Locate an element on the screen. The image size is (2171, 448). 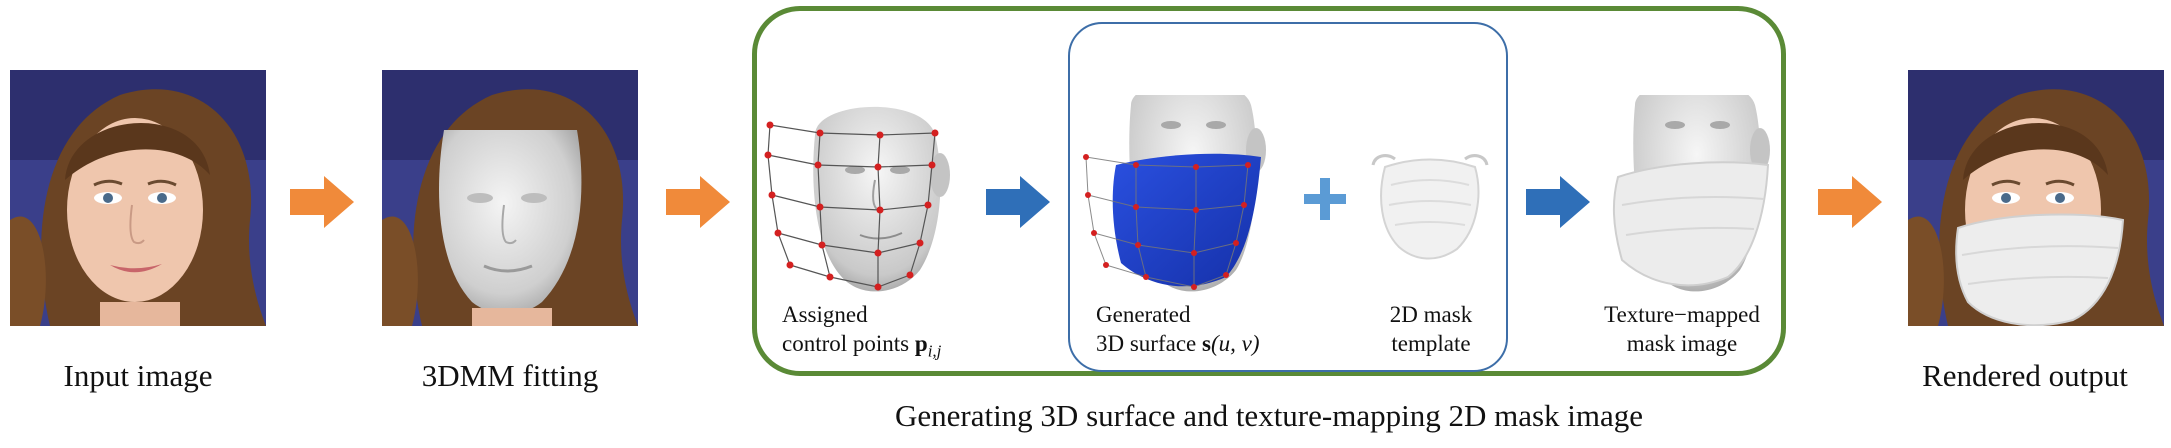
surface-symbol: s is located at coordinates (1206, 343).